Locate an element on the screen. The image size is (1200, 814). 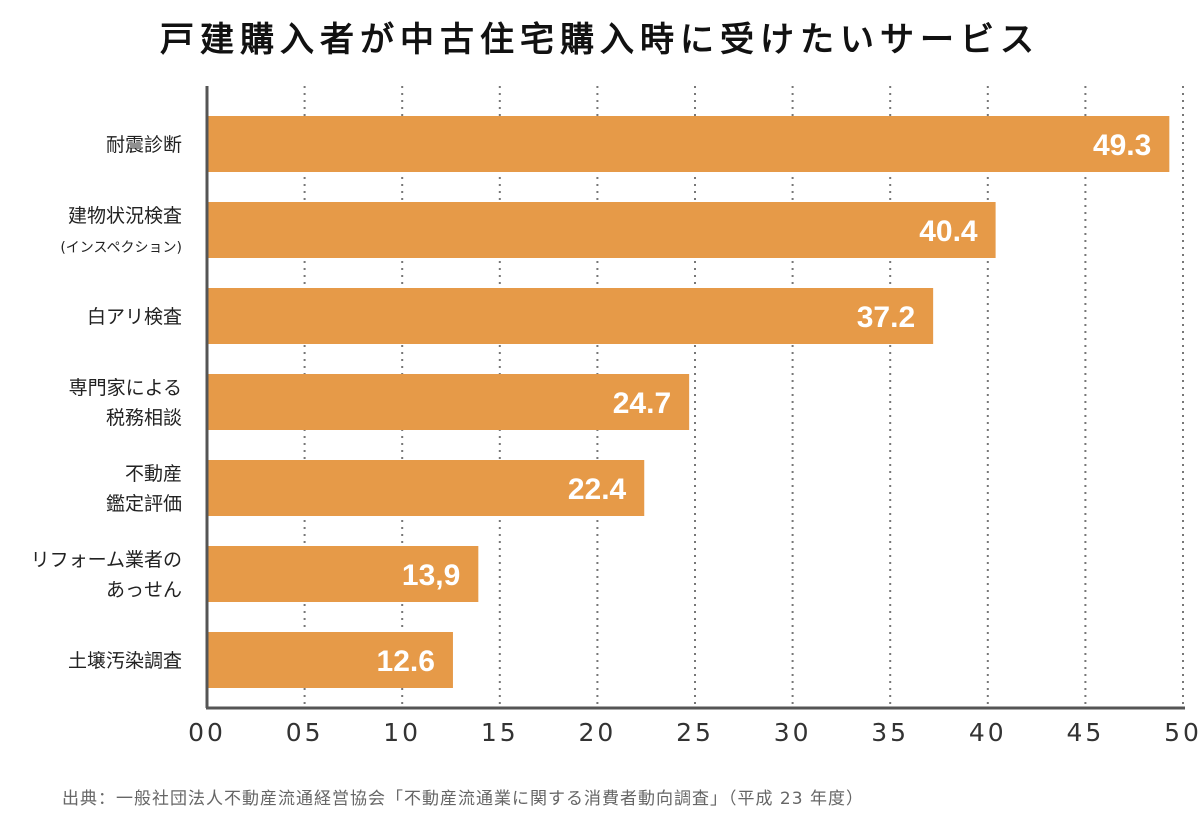
chart-title: 戸建購入者が中古住宅購入時に受けたいサービス is located at coordinates (600, 40).